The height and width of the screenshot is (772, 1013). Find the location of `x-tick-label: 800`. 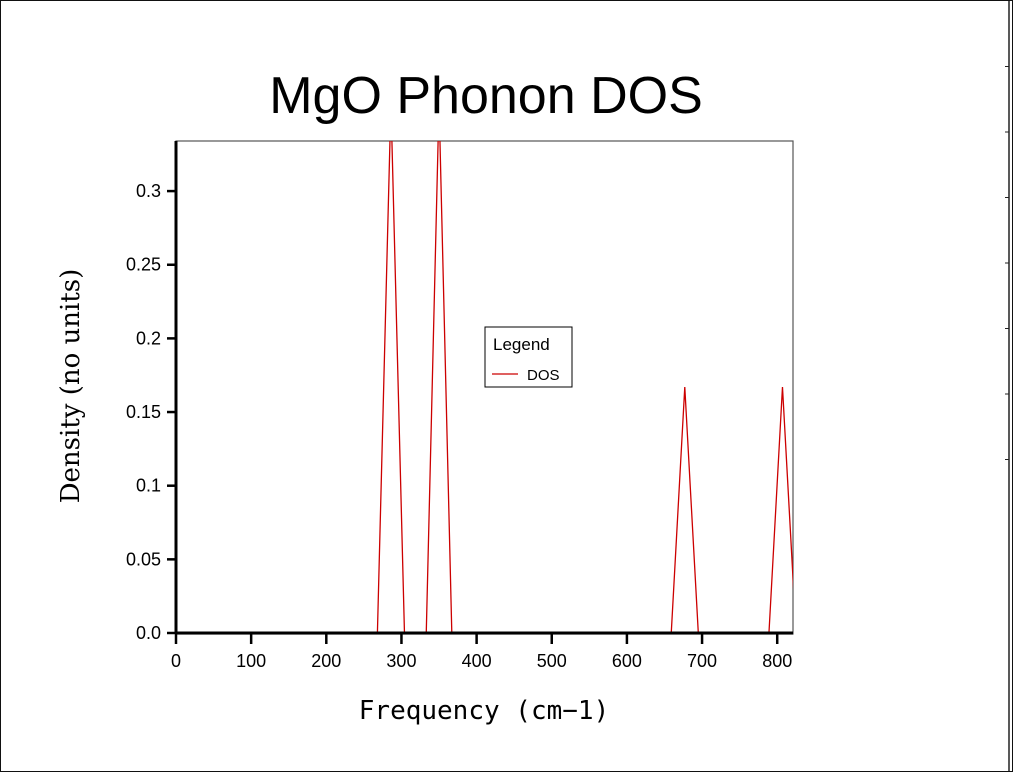

x-tick-label: 800 is located at coordinates (777, 661).